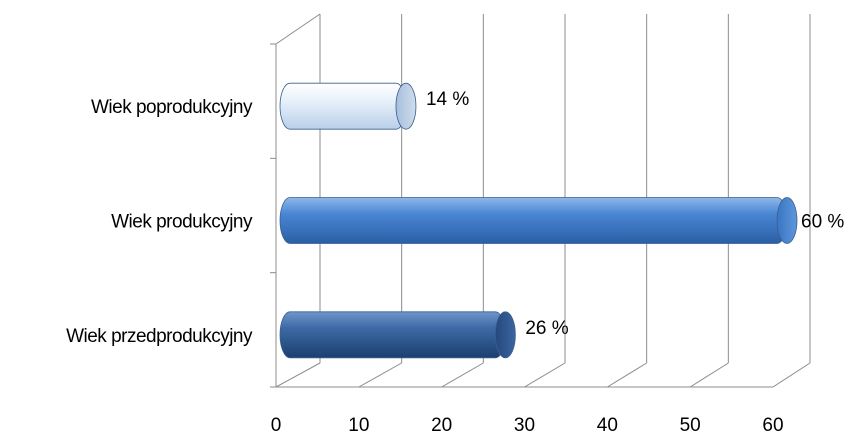 The image size is (857, 433). Describe the element at coordinates (505, 335) in the screenshot. I see `bar-cap-wiek-przedprodukcyjny` at that location.